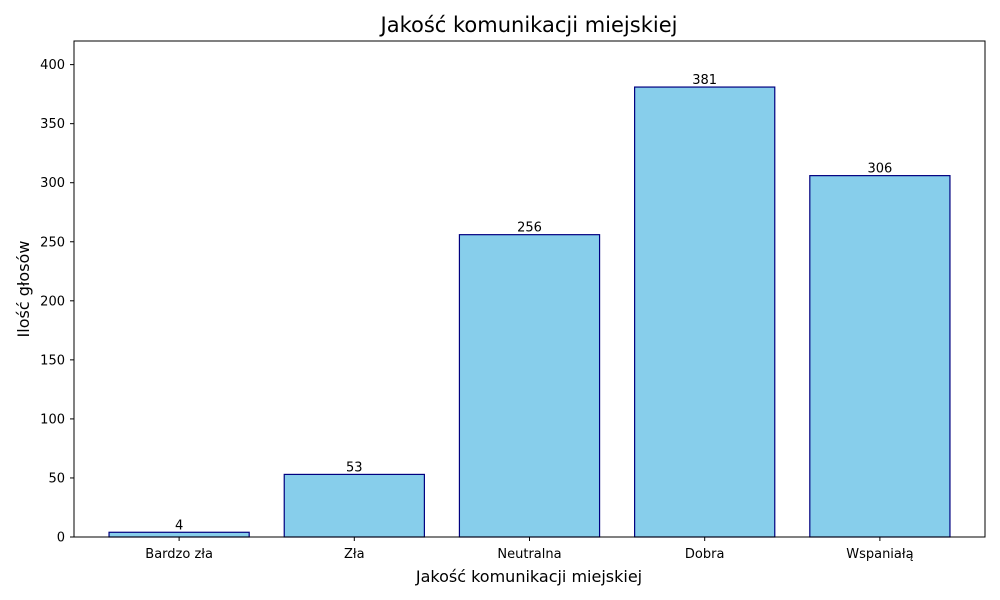  What do you see at coordinates (704, 80) in the screenshot?
I see `bar-value-label-3: 381` at bounding box center [704, 80].